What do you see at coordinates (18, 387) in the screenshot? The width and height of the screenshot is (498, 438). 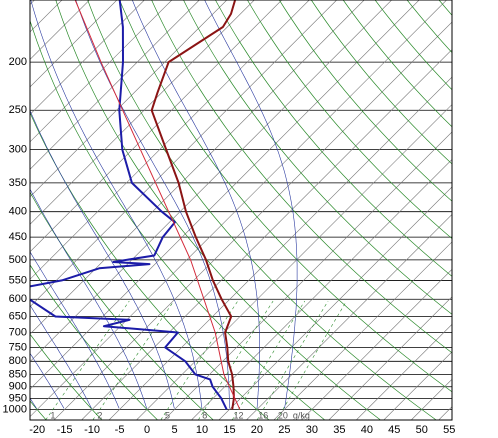 I see `y-tick-label: 900` at bounding box center [18, 387].